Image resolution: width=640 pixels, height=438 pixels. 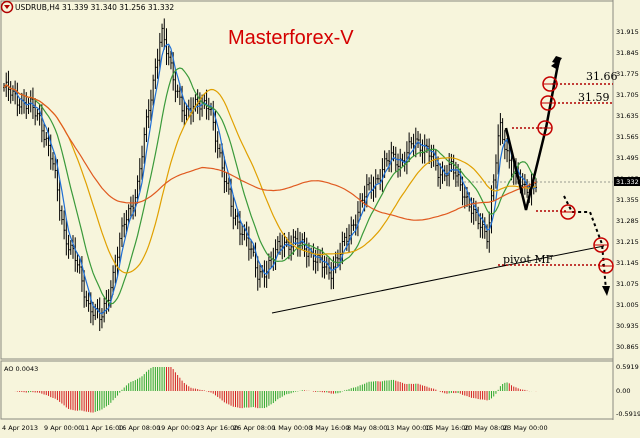 I want to click on corner-circle-icon, so click(x=7, y=7).